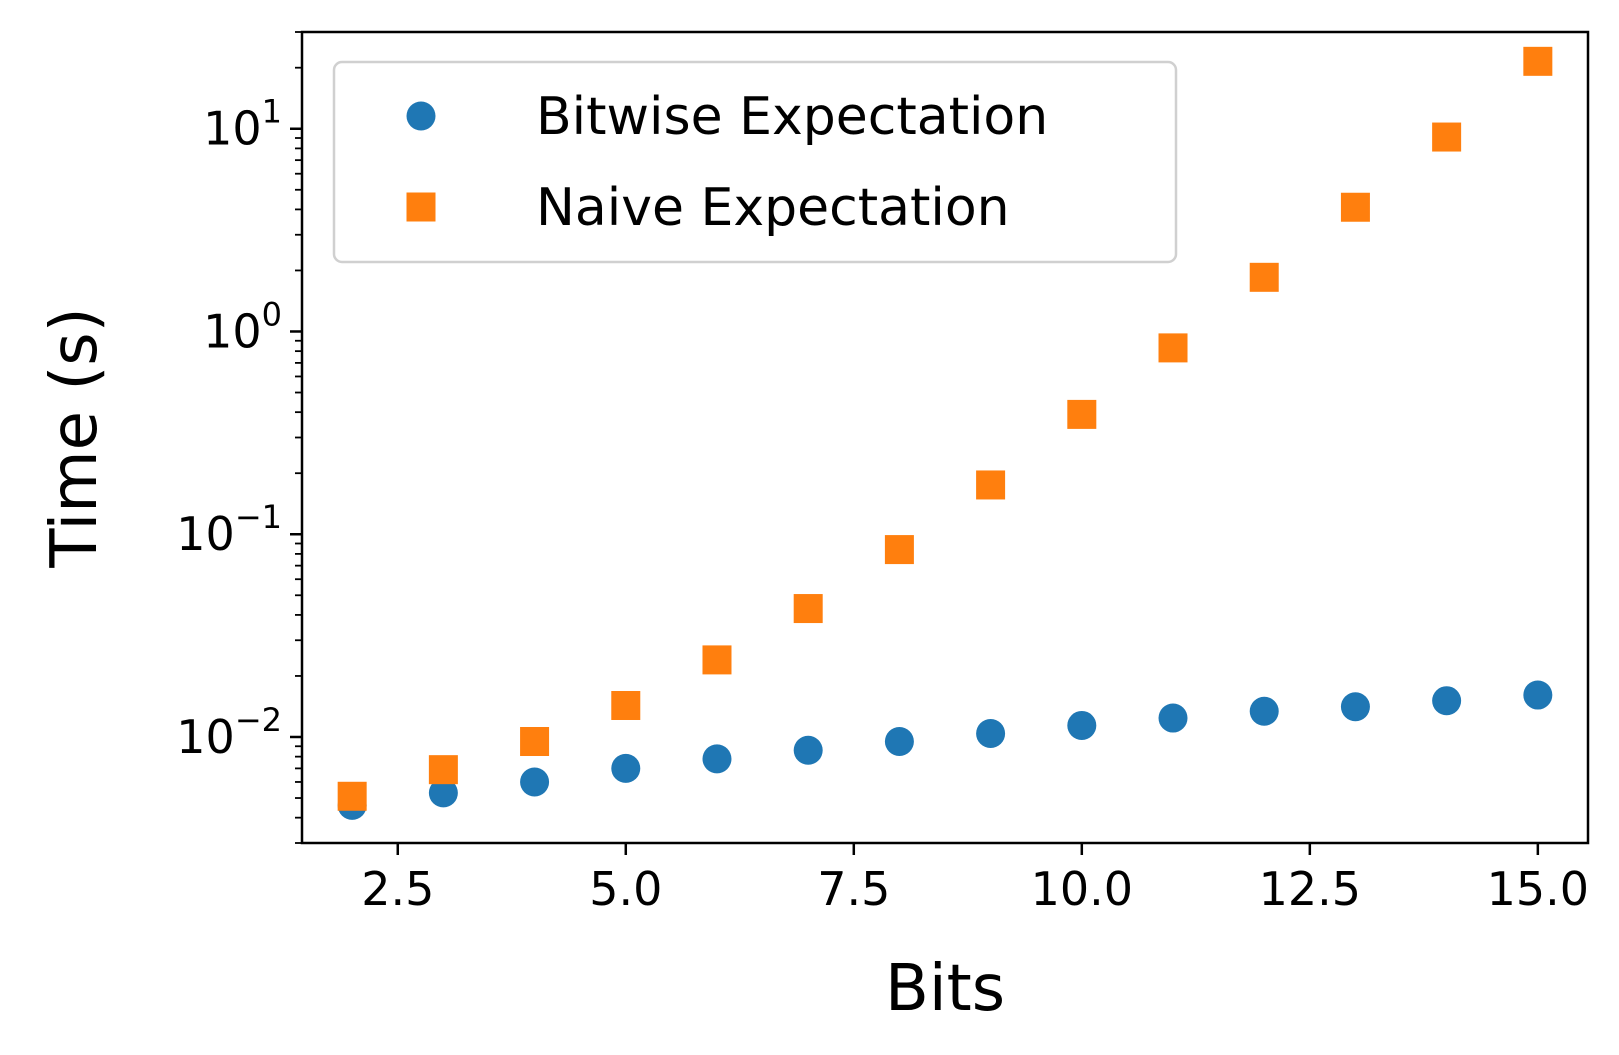  What do you see at coordinates (421, 116) in the screenshot?
I see `legend-marker-circle` at bounding box center [421, 116].